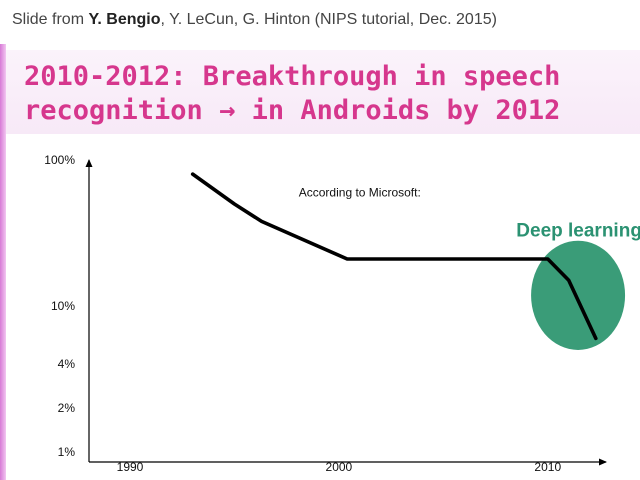 This screenshot has width=640, height=480. What do you see at coordinates (292, 76) in the screenshot?
I see `slide-title-line-1: 2010-2012: Breakthrough in speech` at bounding box center [292, 76].